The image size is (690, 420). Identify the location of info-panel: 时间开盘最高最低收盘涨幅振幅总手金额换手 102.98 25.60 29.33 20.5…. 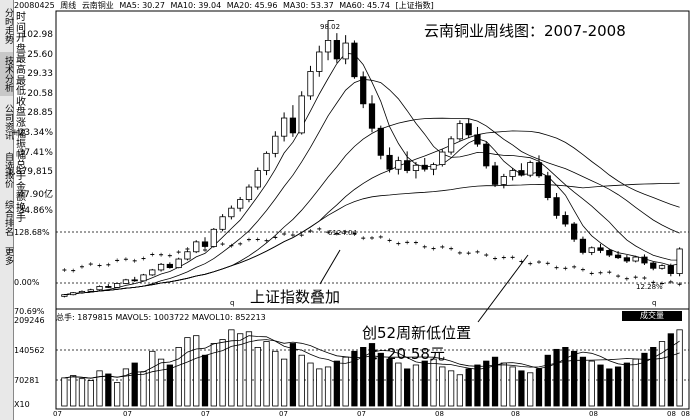
(31, 114).